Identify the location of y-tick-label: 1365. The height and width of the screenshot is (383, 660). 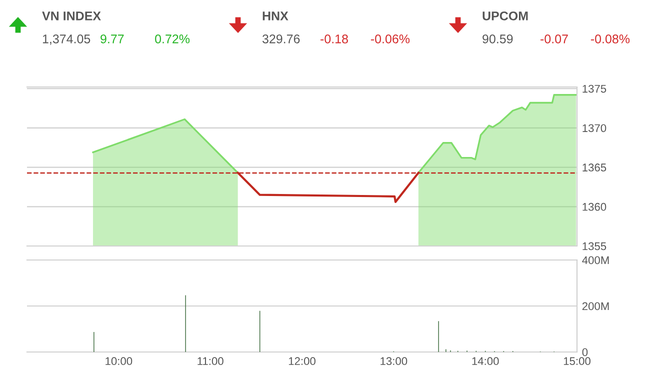
(594, 168).